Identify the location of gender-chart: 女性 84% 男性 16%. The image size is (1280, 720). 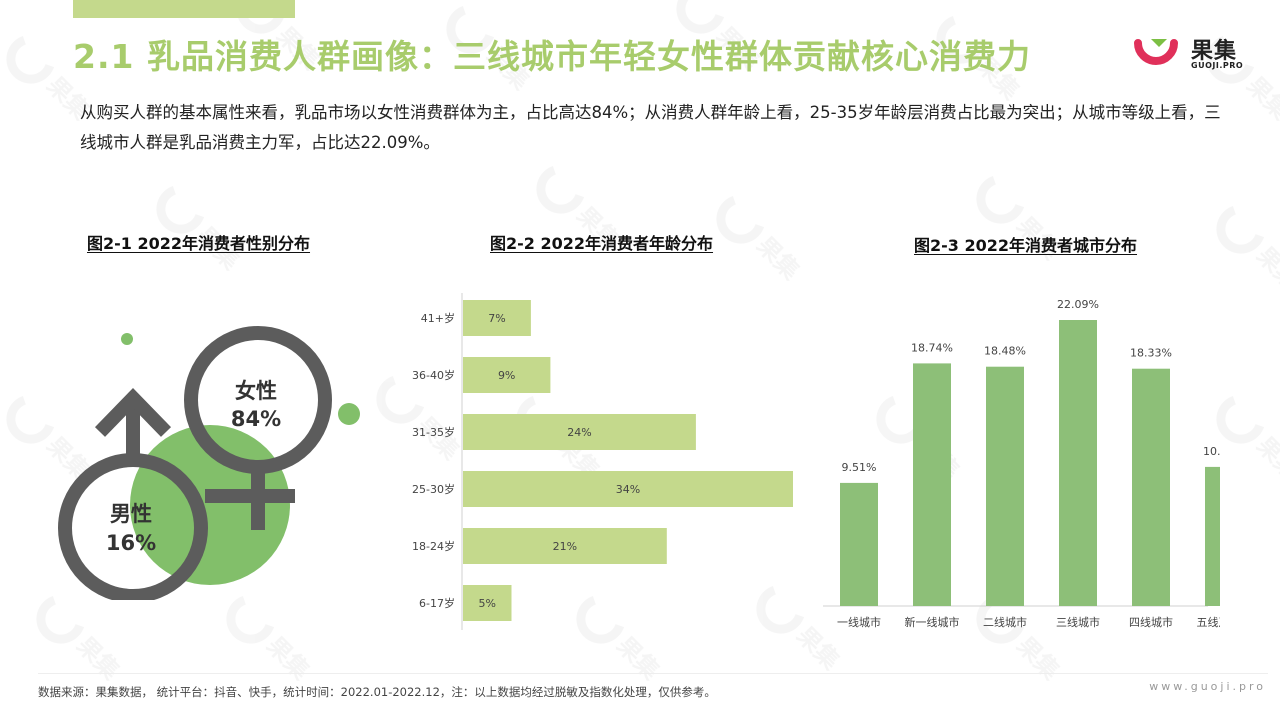
(209, 463).